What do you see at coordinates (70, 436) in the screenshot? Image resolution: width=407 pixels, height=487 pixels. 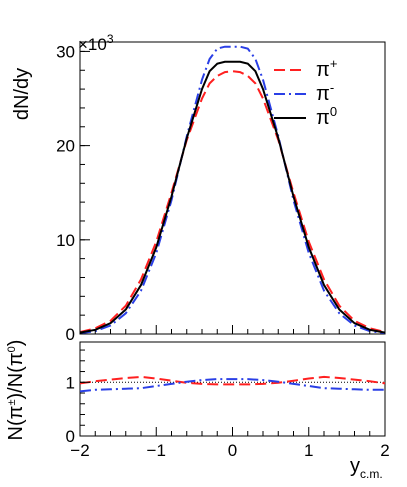 I see `bottom-y-tick-label: 0` at bounding box center [70, 436].